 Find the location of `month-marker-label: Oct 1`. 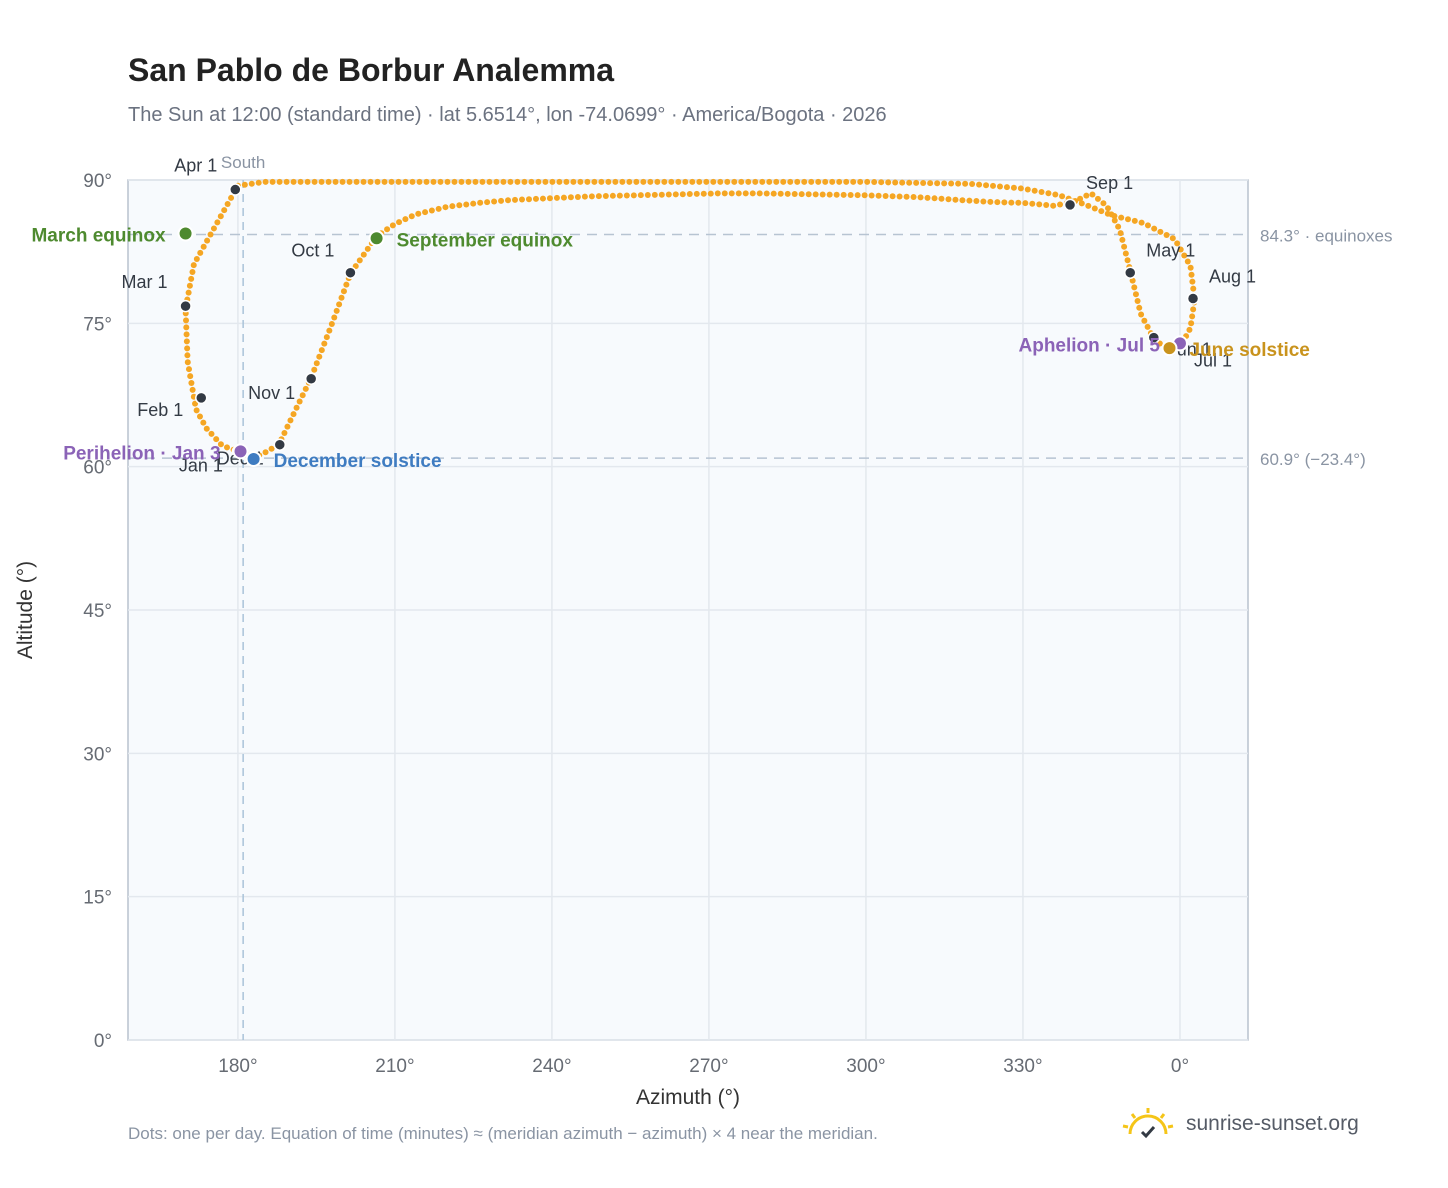

month-marker-label: Oct 1 is located at coordinates (312, 251).